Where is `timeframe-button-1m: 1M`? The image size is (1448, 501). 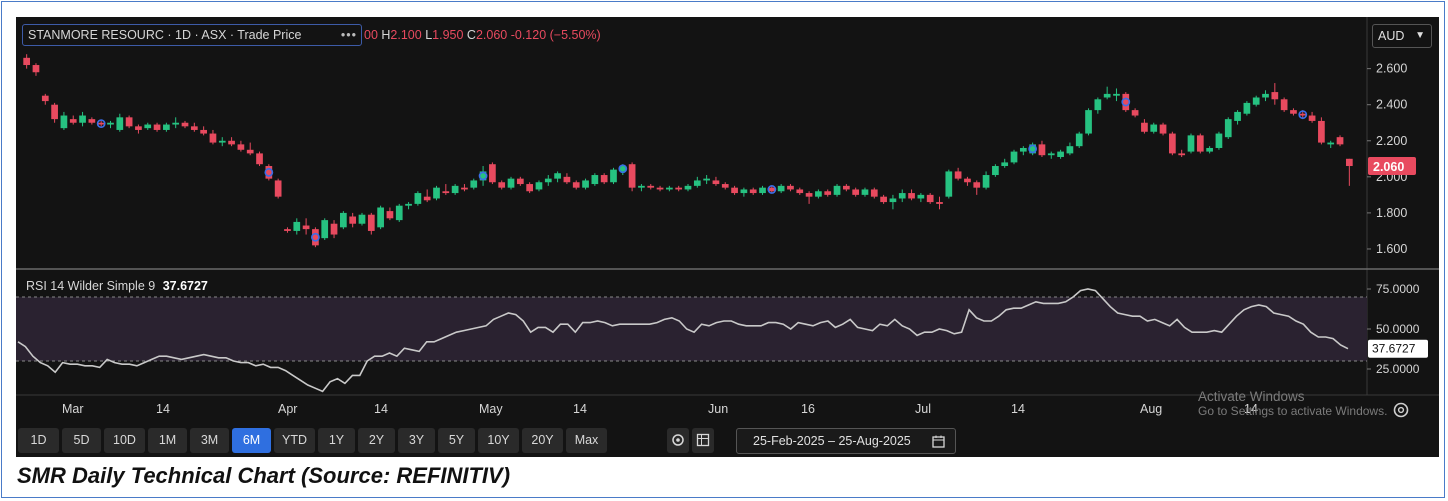 timeframe-button-1m: 1M is located at coordinates (167, 440).